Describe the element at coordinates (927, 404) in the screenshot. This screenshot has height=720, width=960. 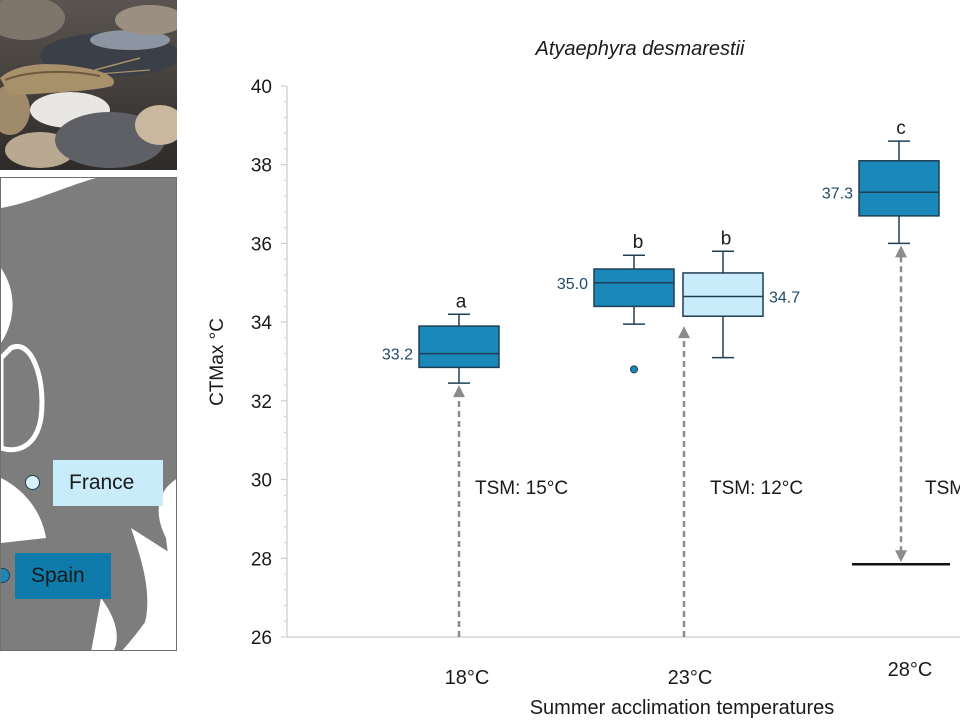
I see `tsm-arrow: TSM` at that location.